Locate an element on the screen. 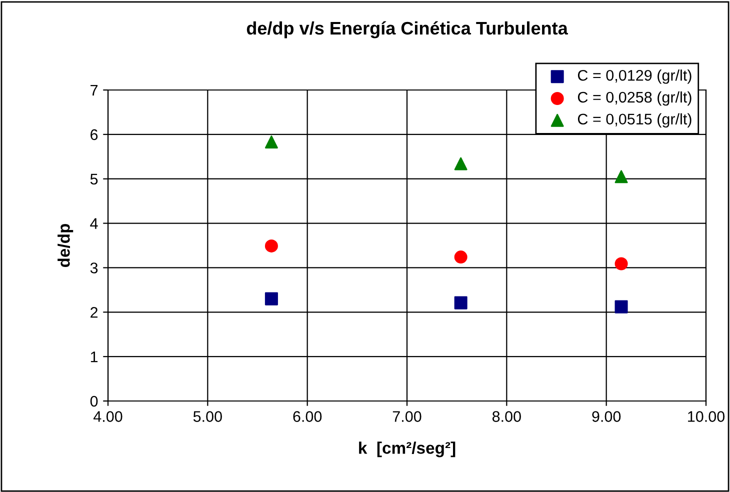 This screenshot has height=492, width=730. x-tick-label: 10.00 is located at coordinates (706, 416).